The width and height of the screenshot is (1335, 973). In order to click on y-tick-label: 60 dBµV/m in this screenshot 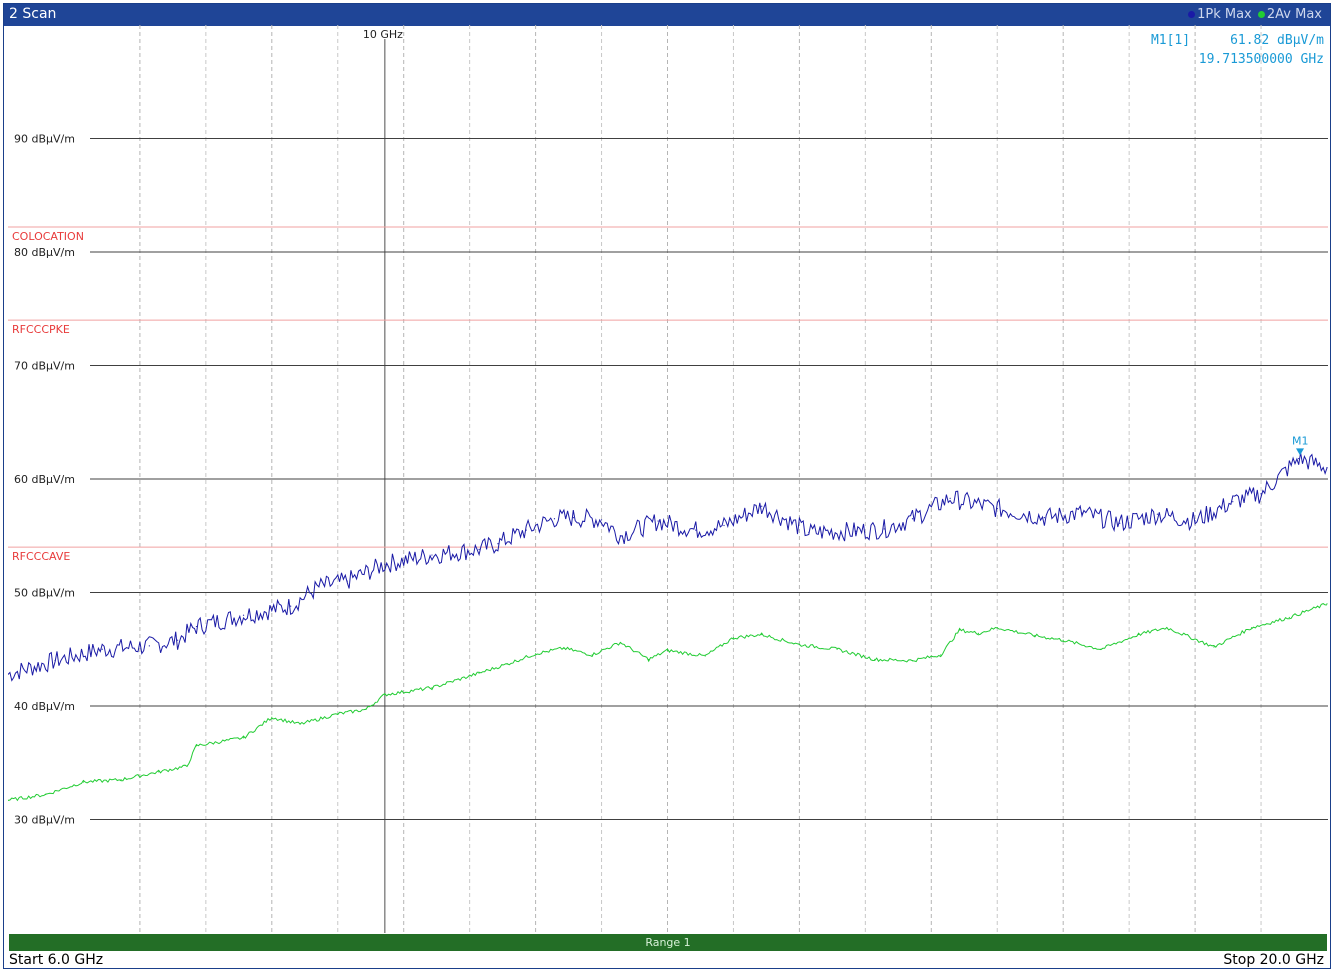, I will do `click(44, 479)`.